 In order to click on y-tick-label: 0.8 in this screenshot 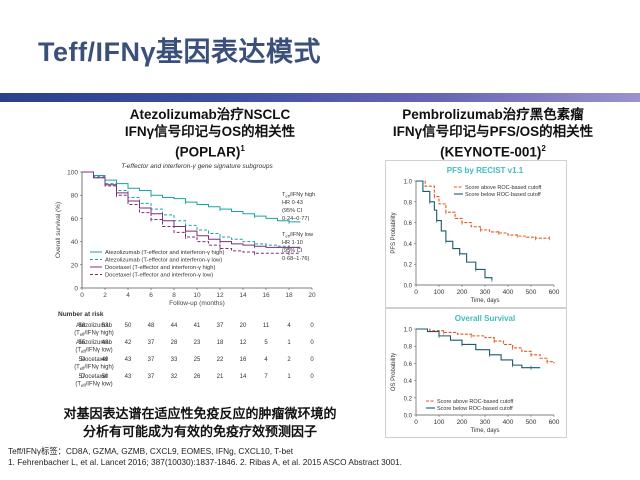, I will do `click(408, 348)`.